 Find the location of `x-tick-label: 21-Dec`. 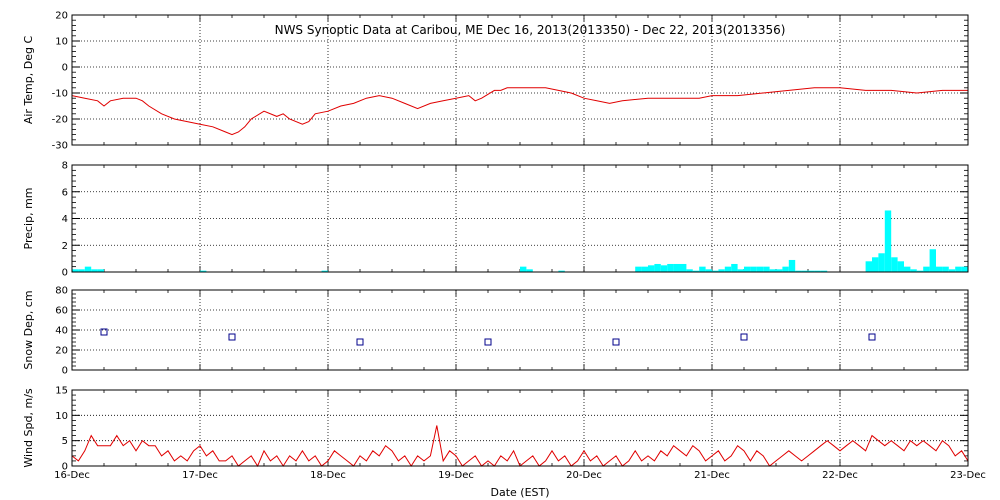

x-tick-label: 21-Dec is located at coordinates (712, 475).